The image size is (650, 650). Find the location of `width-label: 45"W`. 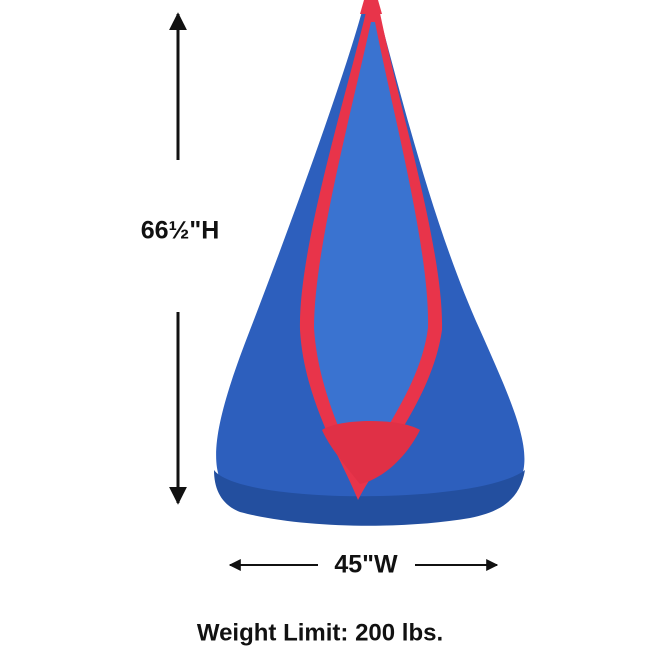

width-label: 45"W is located at coordinates (366, 565).